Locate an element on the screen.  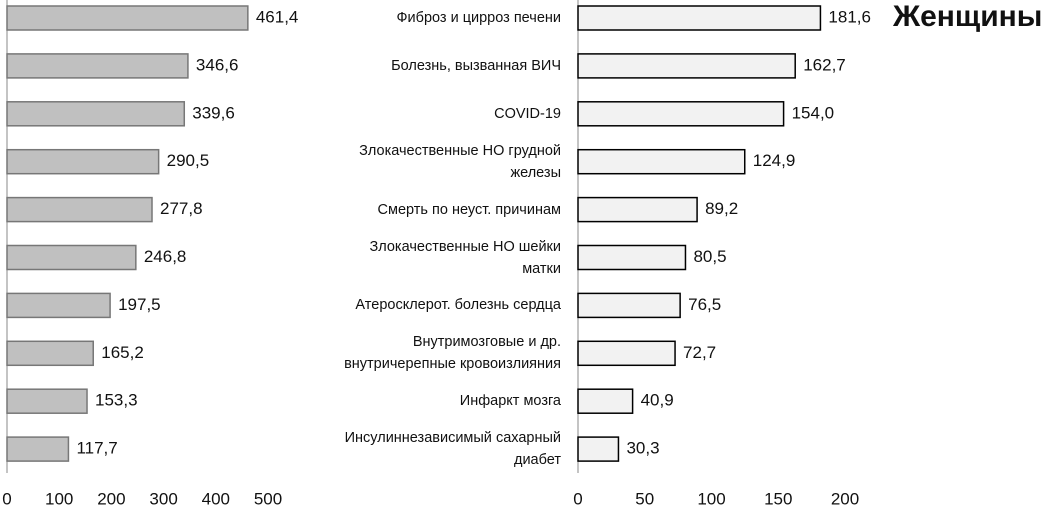
value-label: 76,5 is located at coordinates (704, 304).